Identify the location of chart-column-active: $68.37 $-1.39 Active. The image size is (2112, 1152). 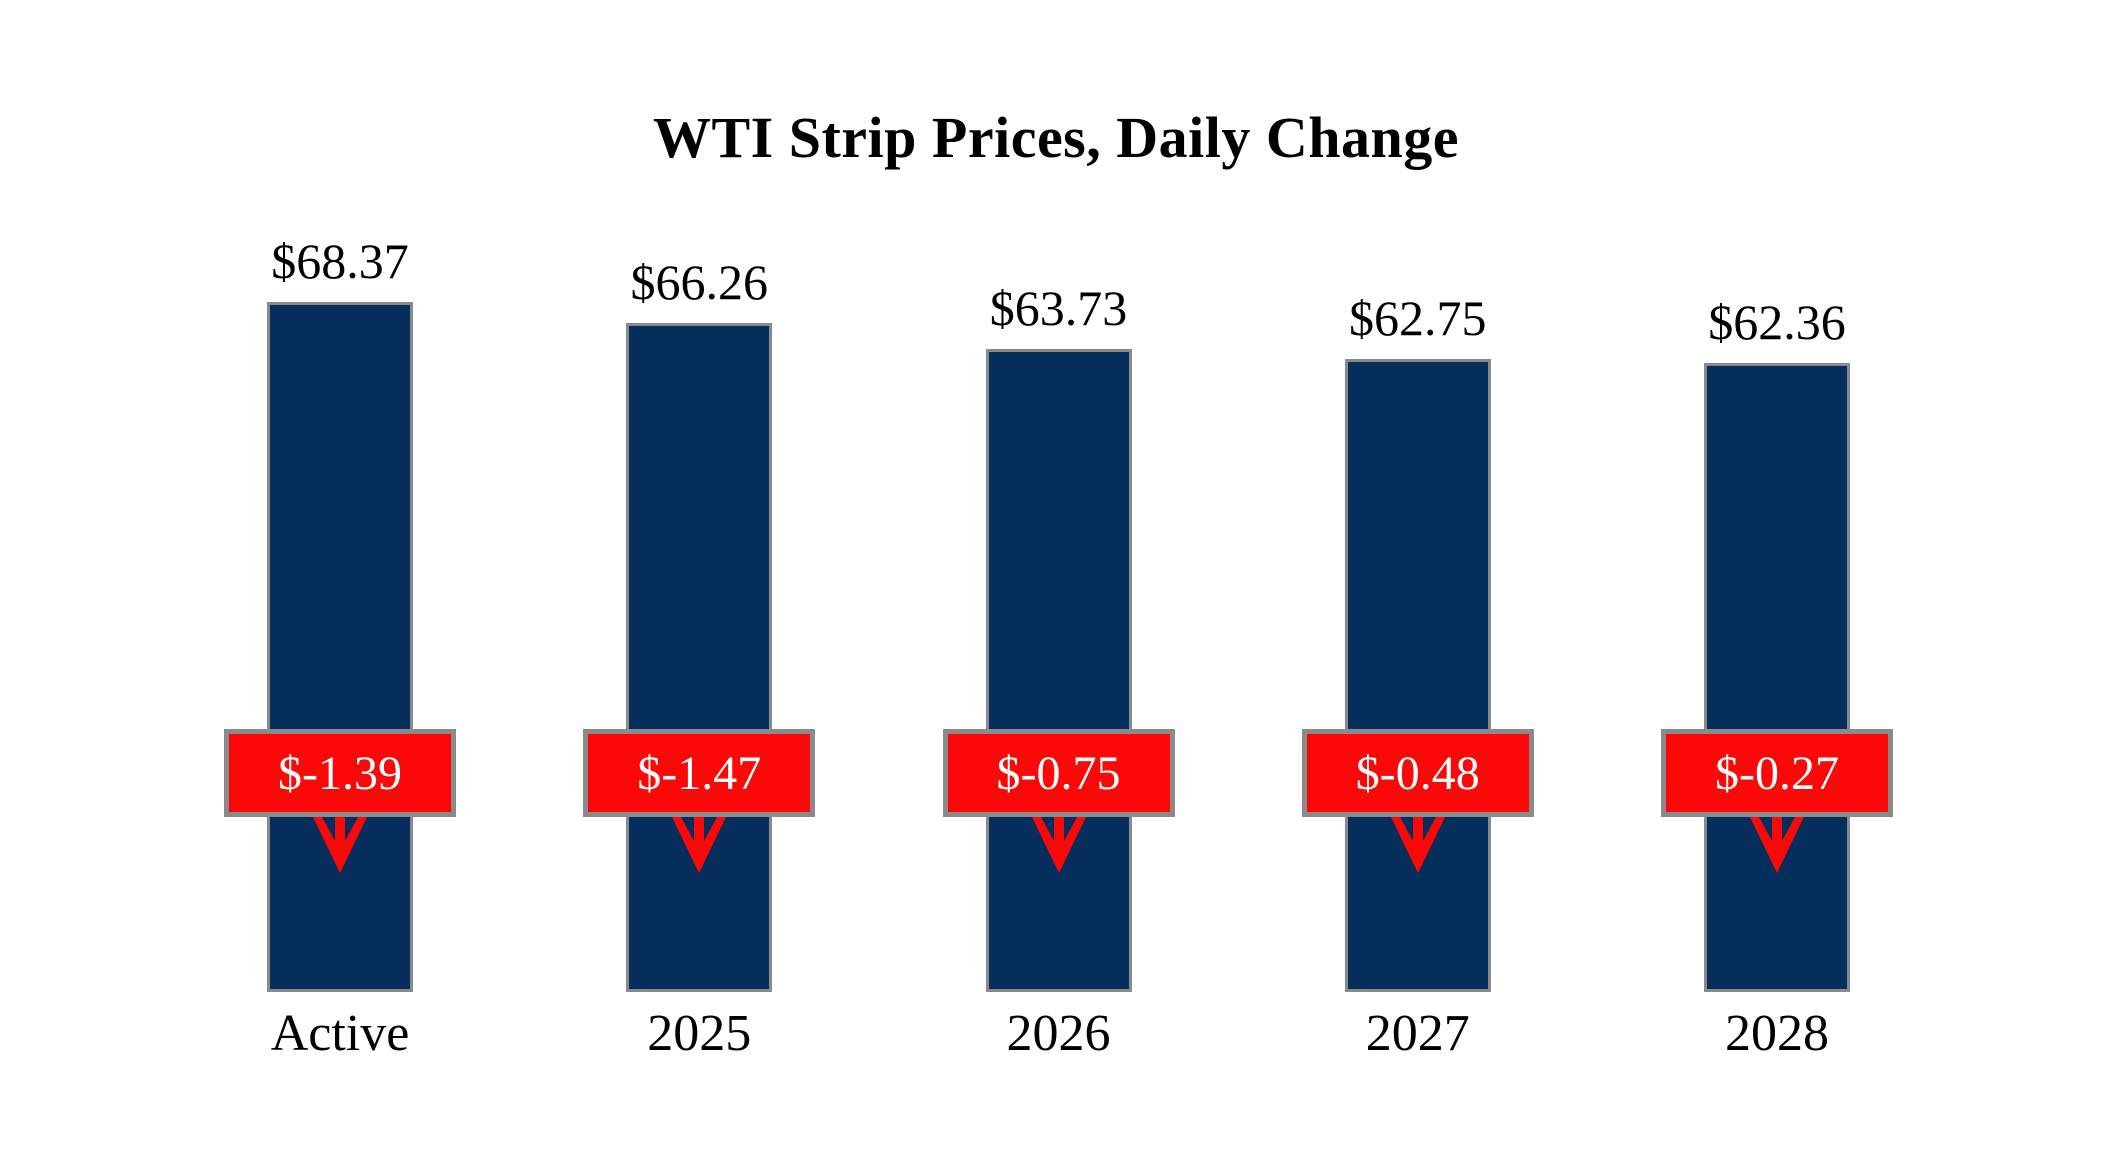
(340, 647).